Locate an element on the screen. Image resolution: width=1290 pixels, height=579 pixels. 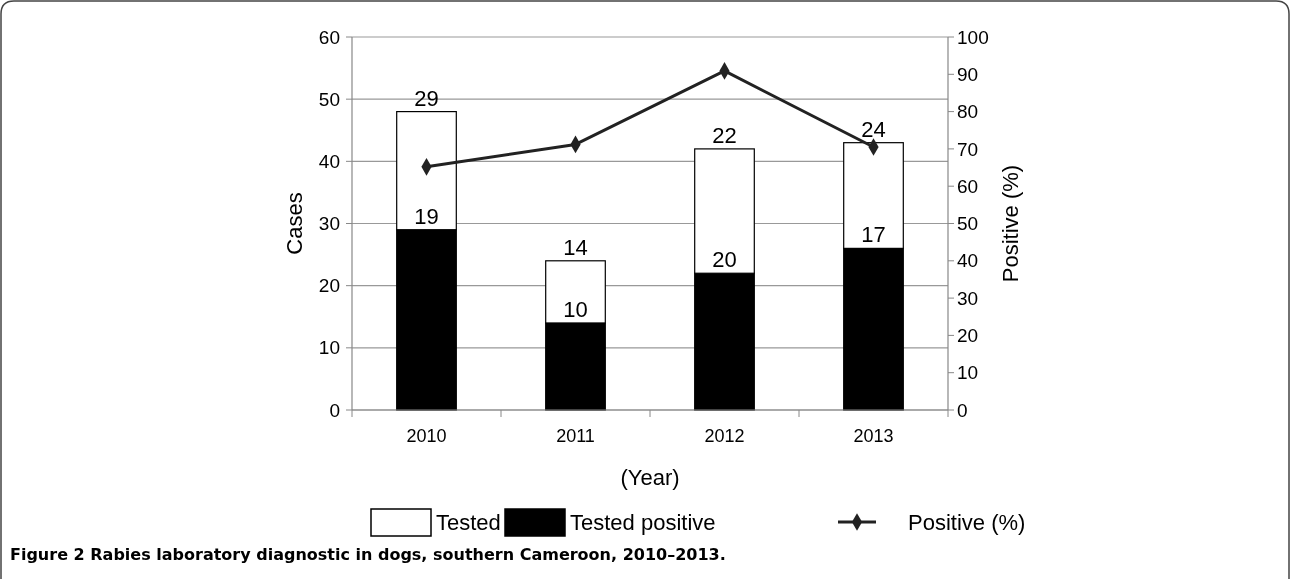
y-tick-label: 30 is located at coordinates (329, 224).